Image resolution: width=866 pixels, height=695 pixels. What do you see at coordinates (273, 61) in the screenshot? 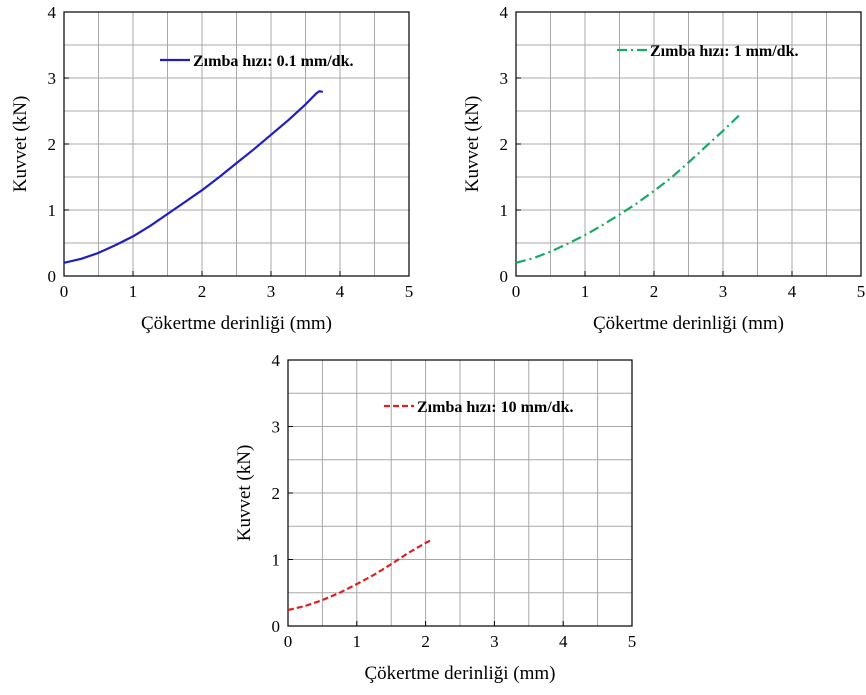
I see `legend-label: Zımba hızı: 0.1 mm/dk.` at bounding box center [273, 61].